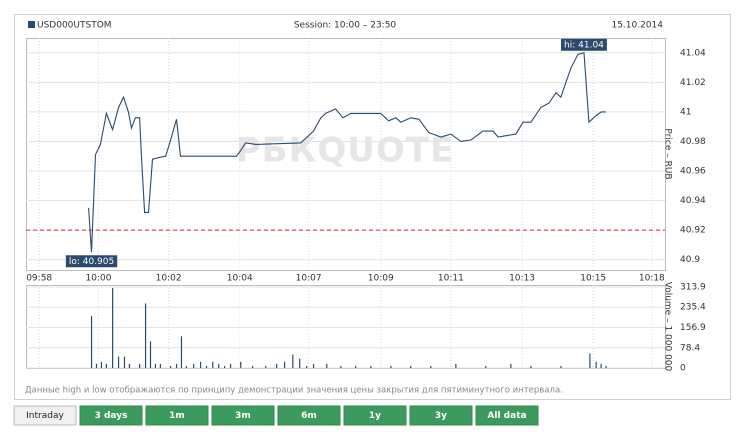 The image size is (741, 443). Describe the element at coordinates (685, 112) in the screenshot. I see `y-tick-label: 41` at that location.